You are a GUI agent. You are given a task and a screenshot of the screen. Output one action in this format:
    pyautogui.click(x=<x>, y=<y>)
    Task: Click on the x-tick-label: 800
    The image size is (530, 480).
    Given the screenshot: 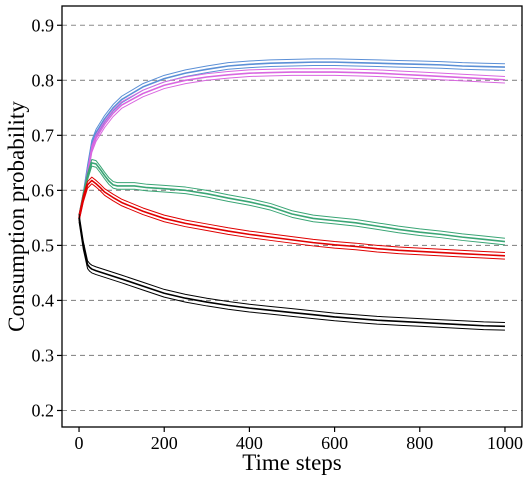 What is the action you would take?
    pyautogui.click(x=419, y=443)
    